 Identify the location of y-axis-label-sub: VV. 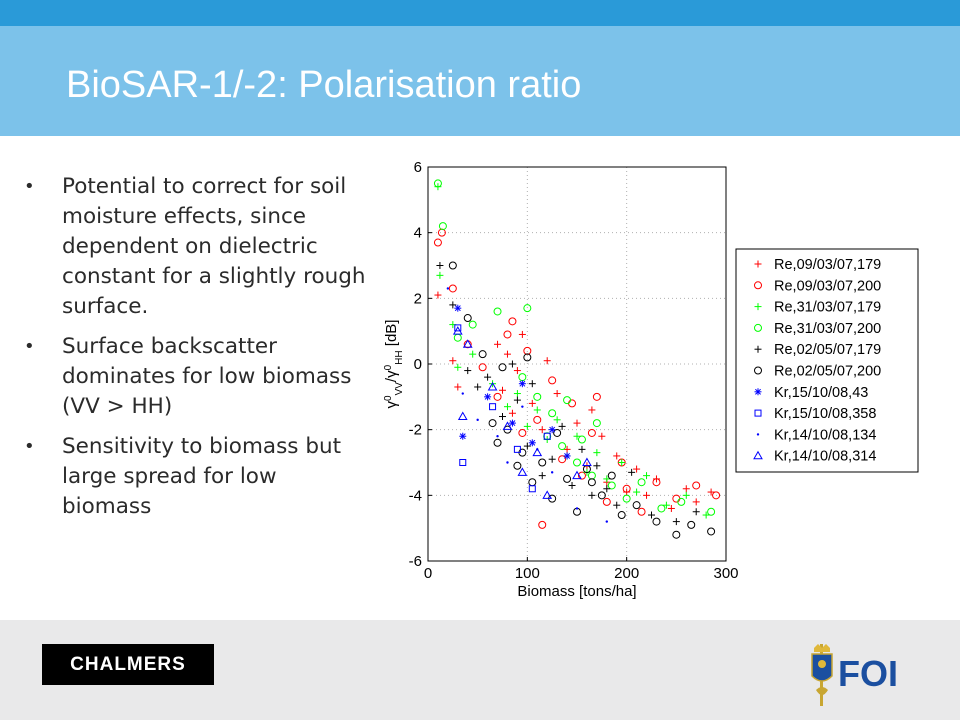
(399, 389).